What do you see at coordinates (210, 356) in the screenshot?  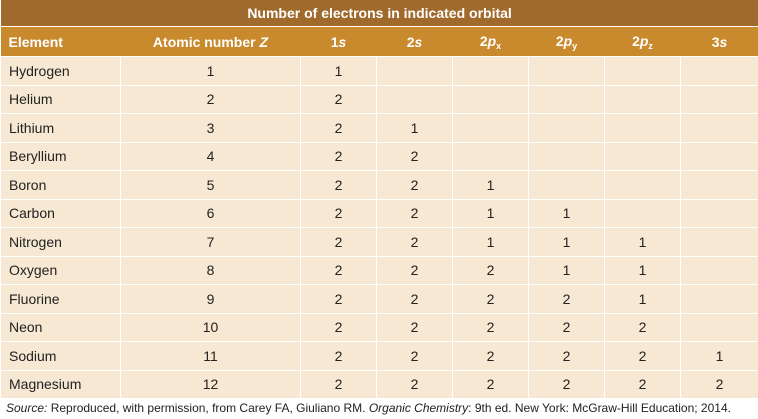 I see `value-cell: 11` at bounding box center [210, 356].